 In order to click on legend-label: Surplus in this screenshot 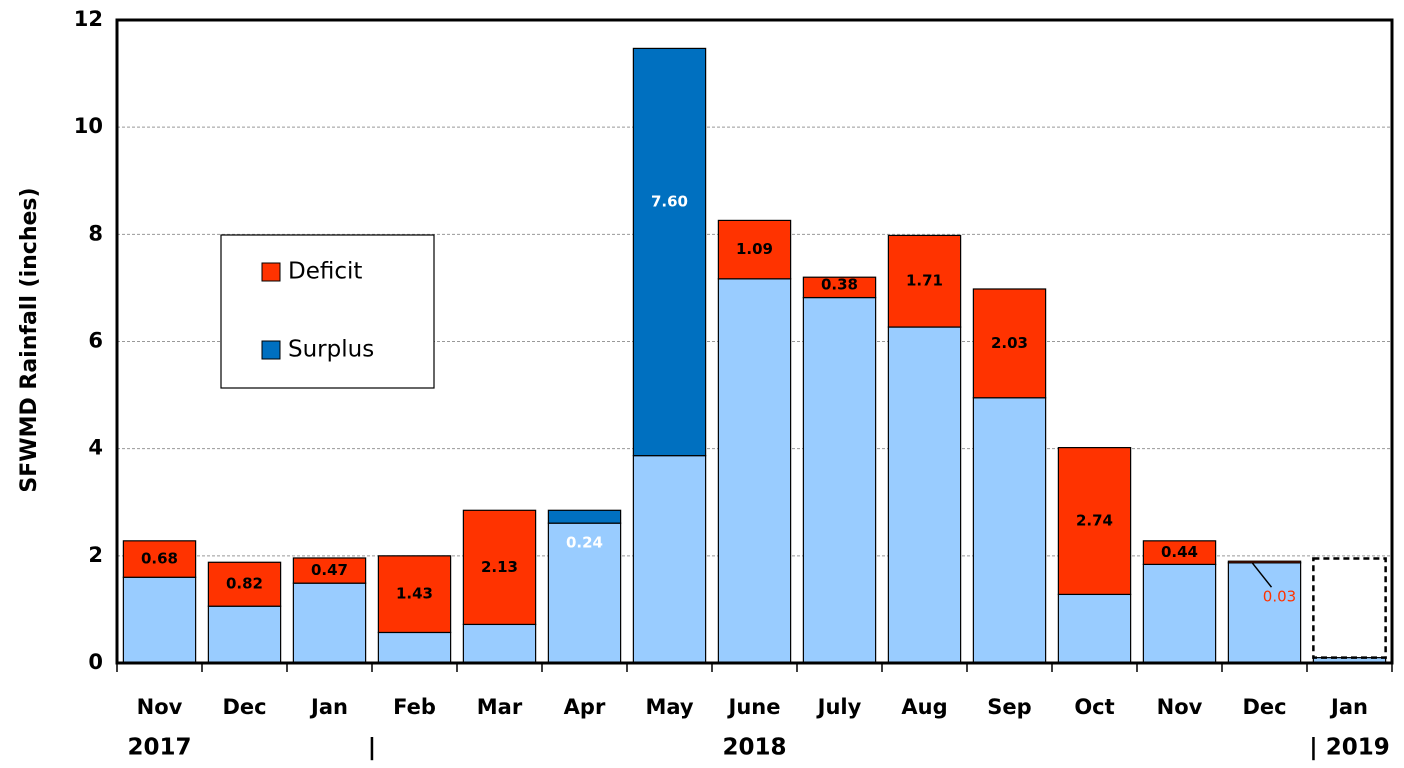, I will do `click(331, 350)`.